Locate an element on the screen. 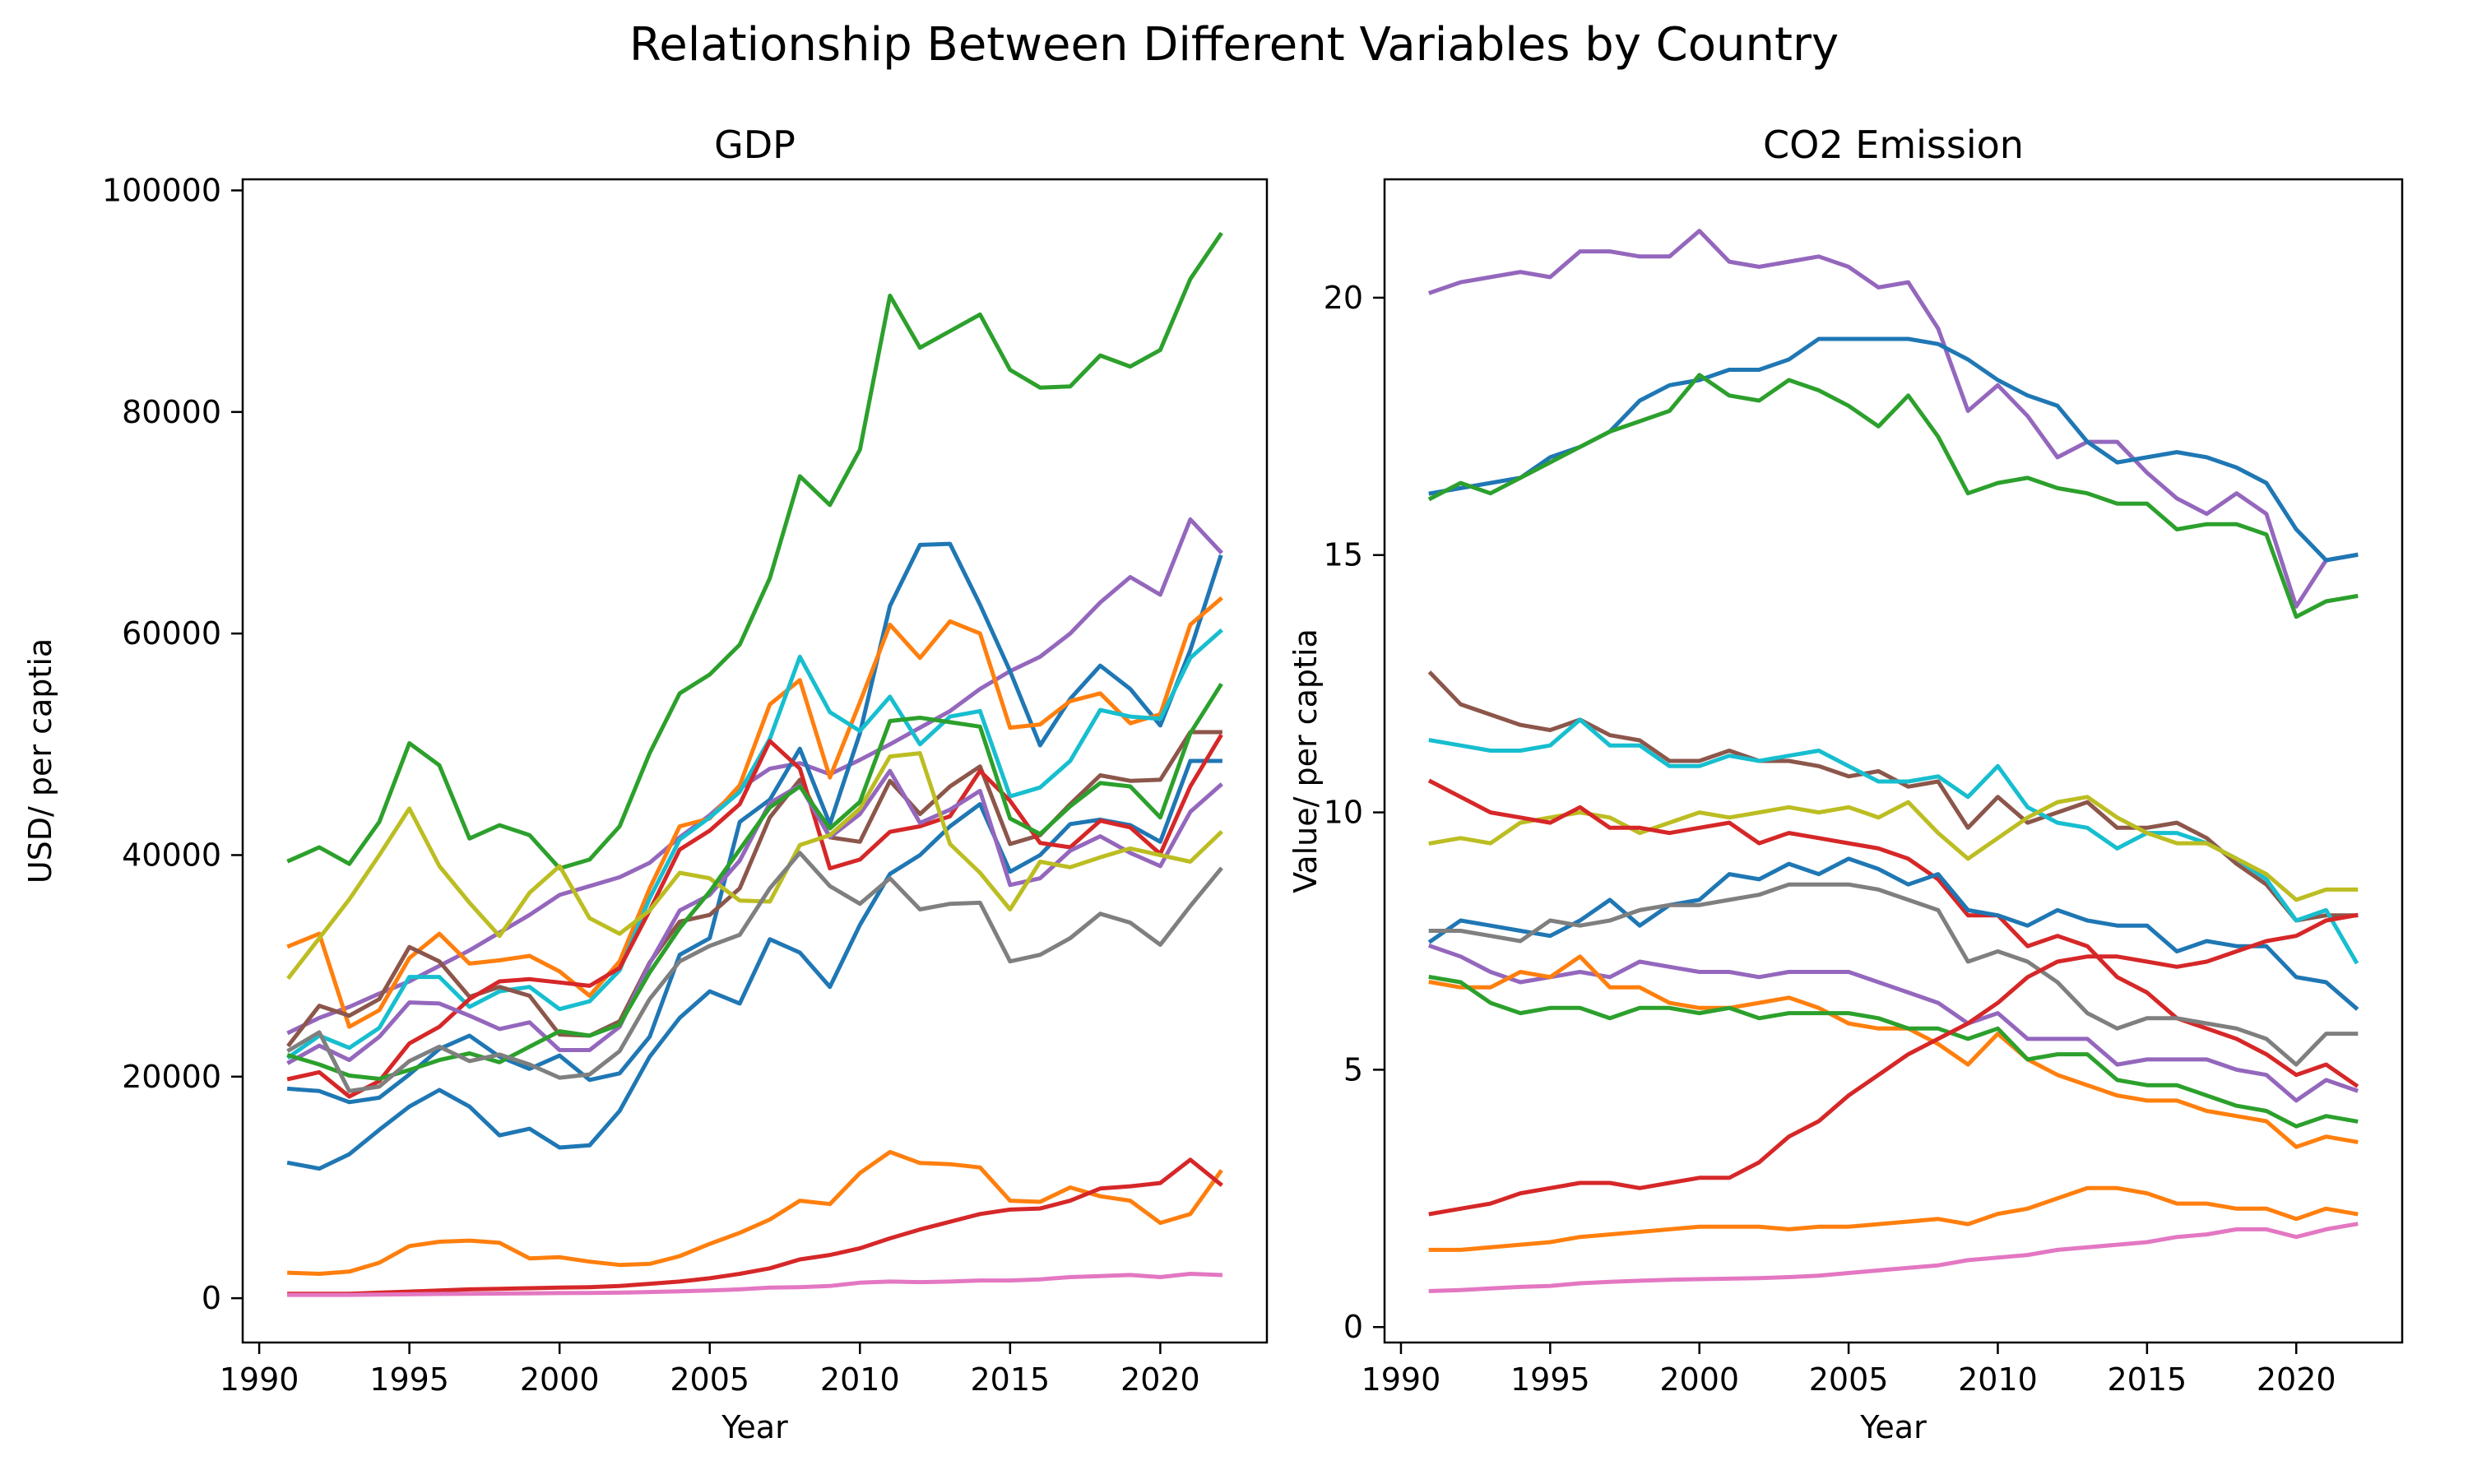 This screenshot has width=2468, height=1484. co2-y-tick-label: 5 is located at coordinates (1353, 1069).